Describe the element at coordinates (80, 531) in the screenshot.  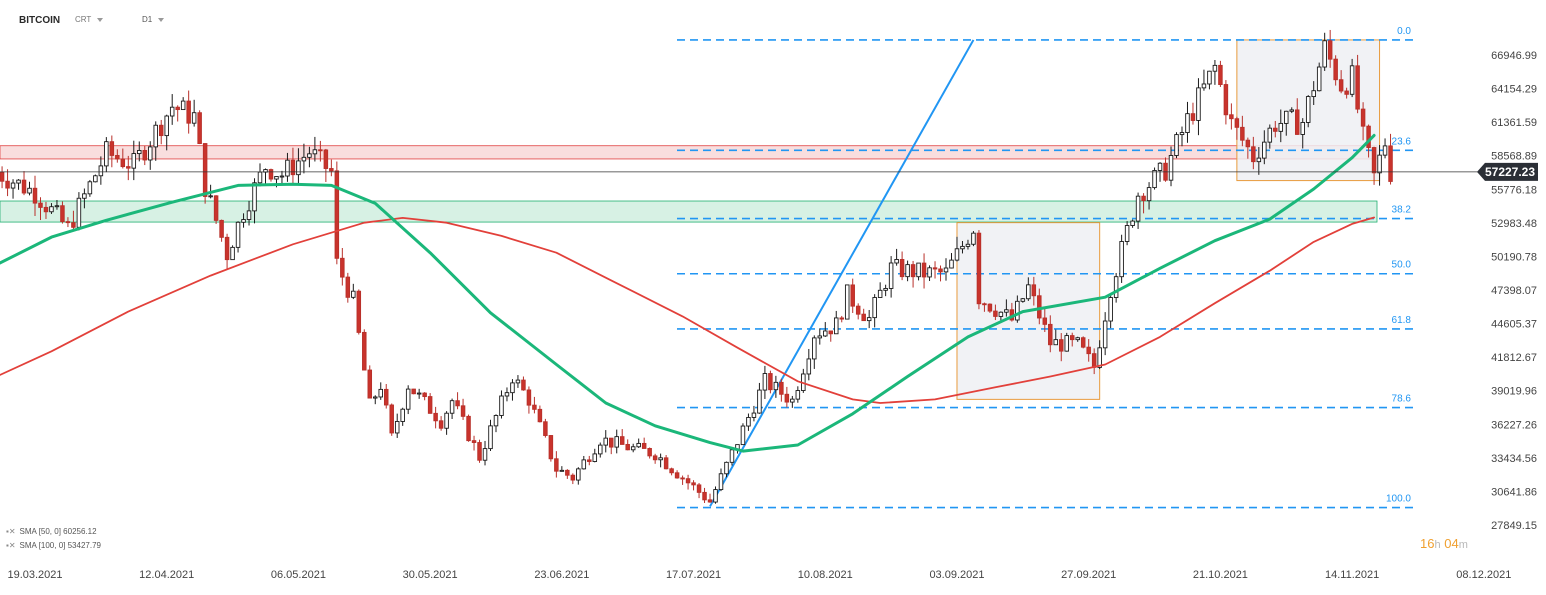
I see `legend-sma50-value: 60256.12` at that location.